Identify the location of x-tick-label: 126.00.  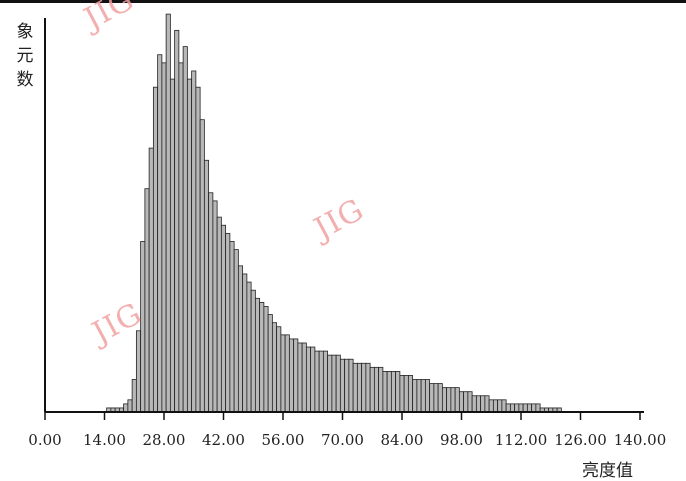
(580, 440).